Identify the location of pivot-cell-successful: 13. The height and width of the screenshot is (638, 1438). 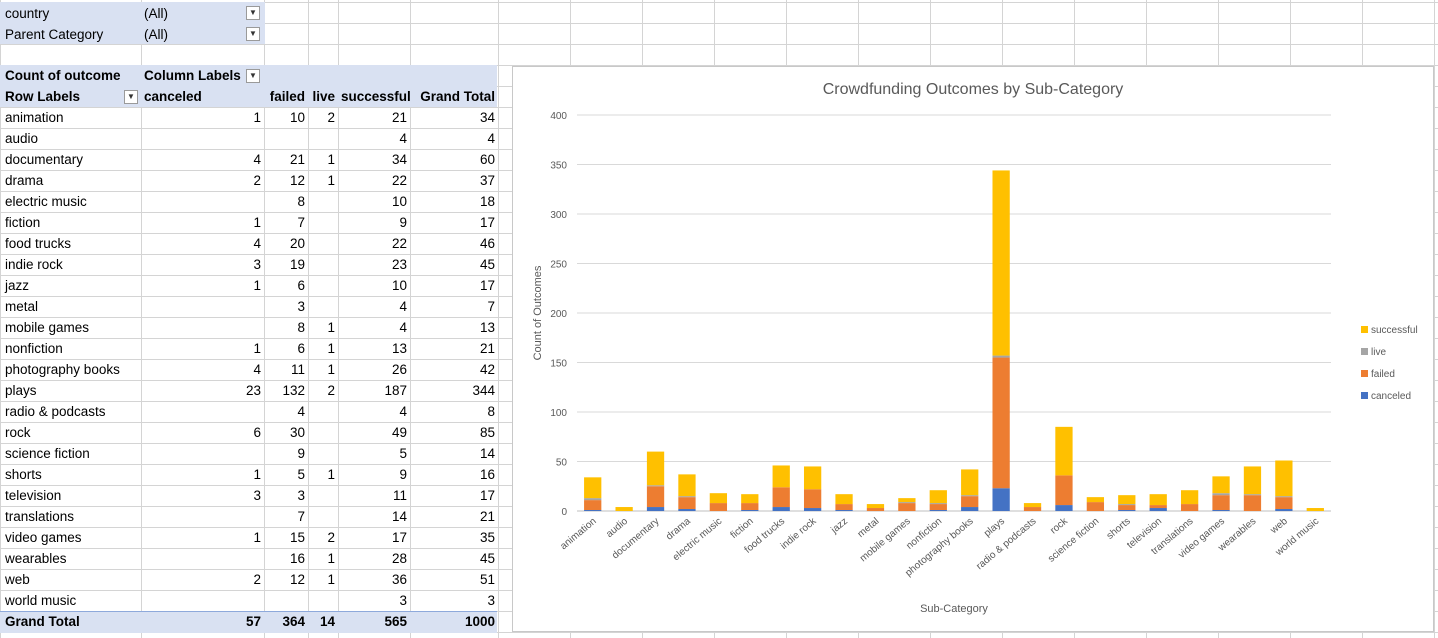
(399, 348).